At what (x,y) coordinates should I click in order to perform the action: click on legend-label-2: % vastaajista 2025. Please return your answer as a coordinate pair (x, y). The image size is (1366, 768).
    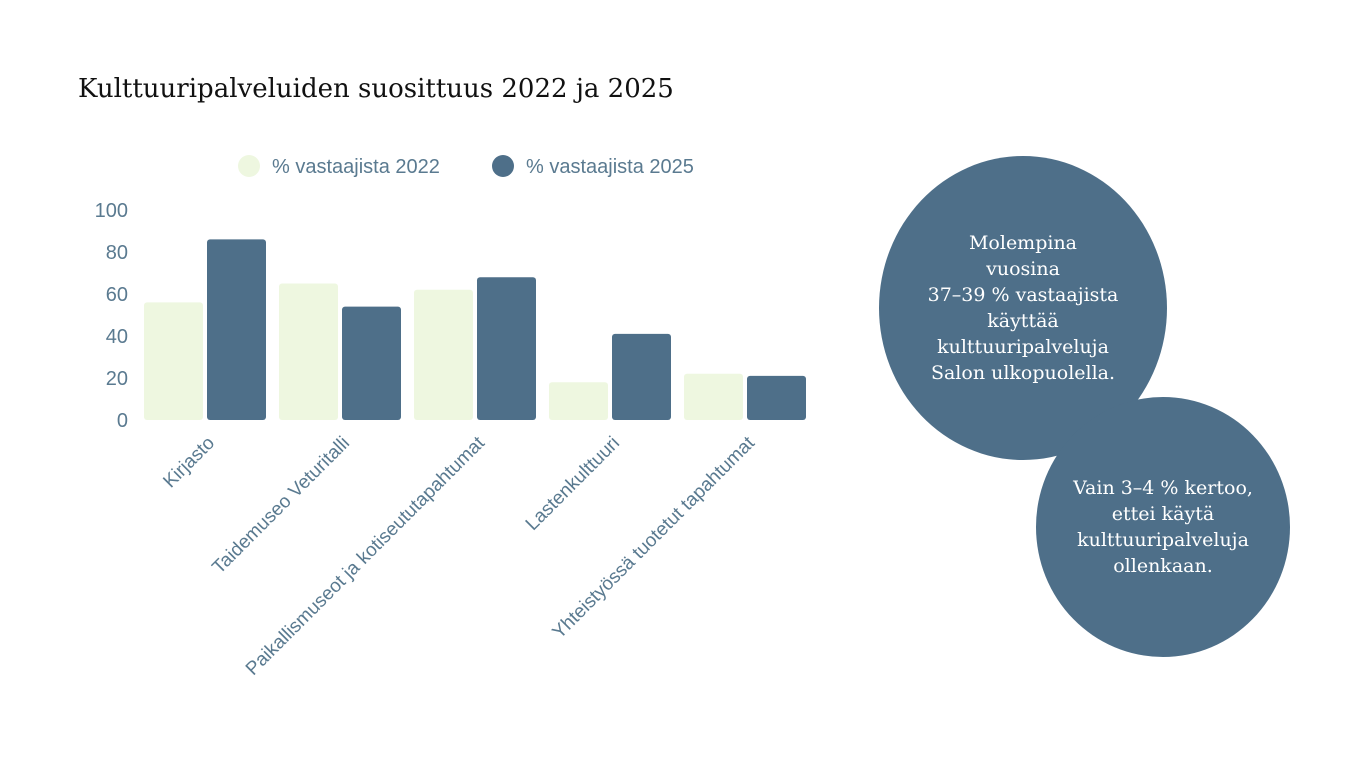
    Looking at the image, I should click on (610, 167).